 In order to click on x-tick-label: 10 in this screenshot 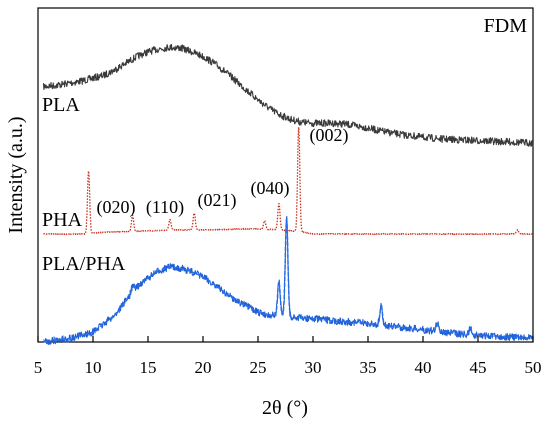, I will do `click(93, 367)`.